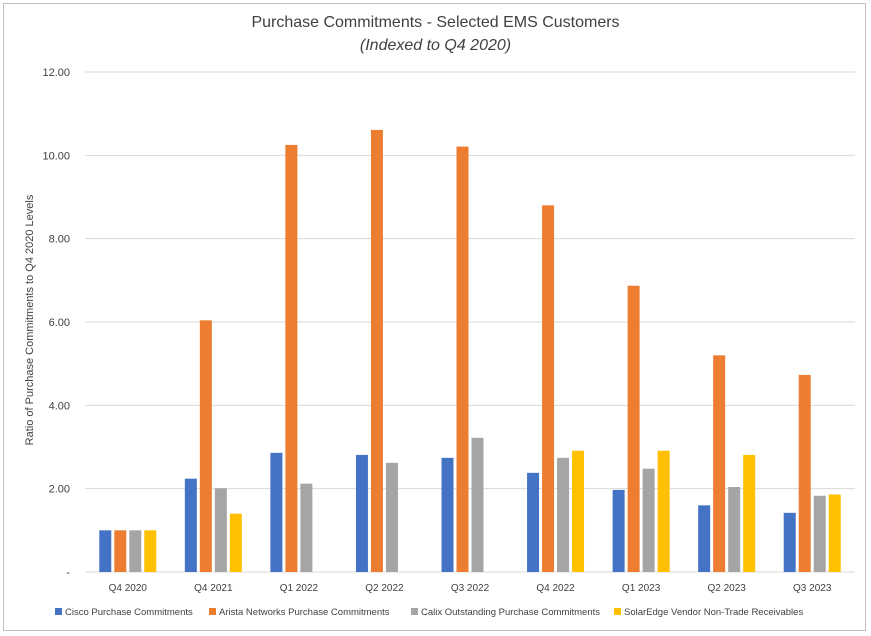 The width and height of the screenshot is (871, 636). I want to click on x-tick-label: Q1 2022, so click(299, 588).